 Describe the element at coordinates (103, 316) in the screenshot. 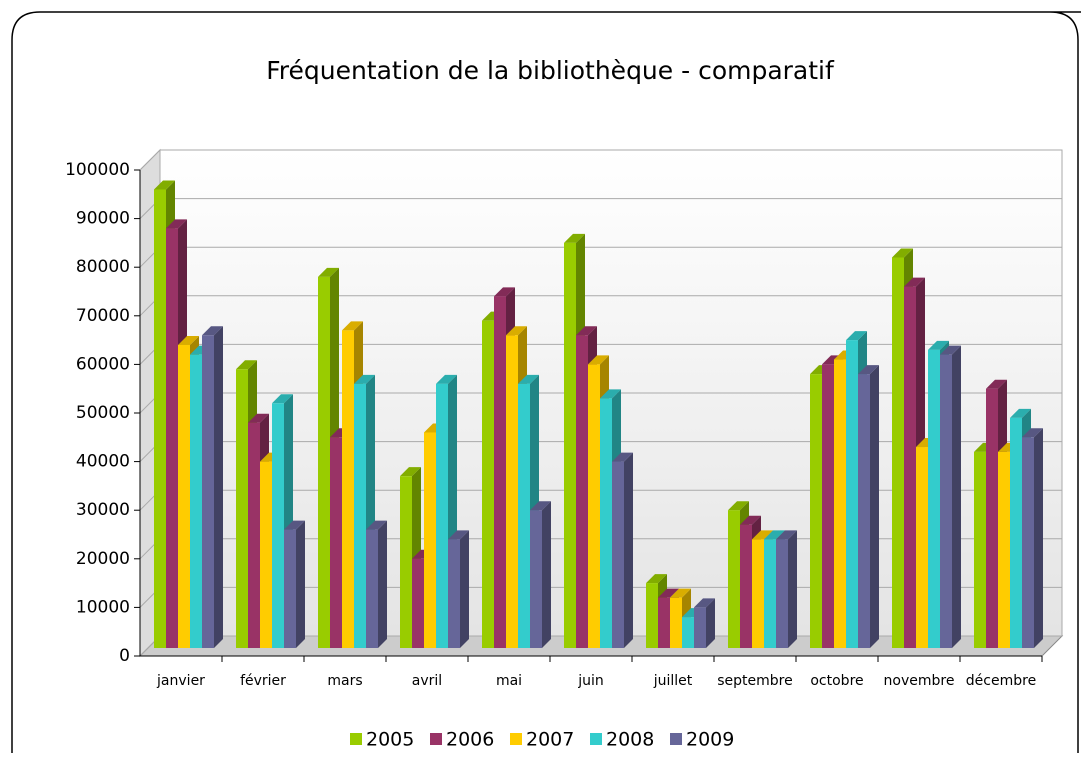

I see `y-tick-label: 70000` at that location.